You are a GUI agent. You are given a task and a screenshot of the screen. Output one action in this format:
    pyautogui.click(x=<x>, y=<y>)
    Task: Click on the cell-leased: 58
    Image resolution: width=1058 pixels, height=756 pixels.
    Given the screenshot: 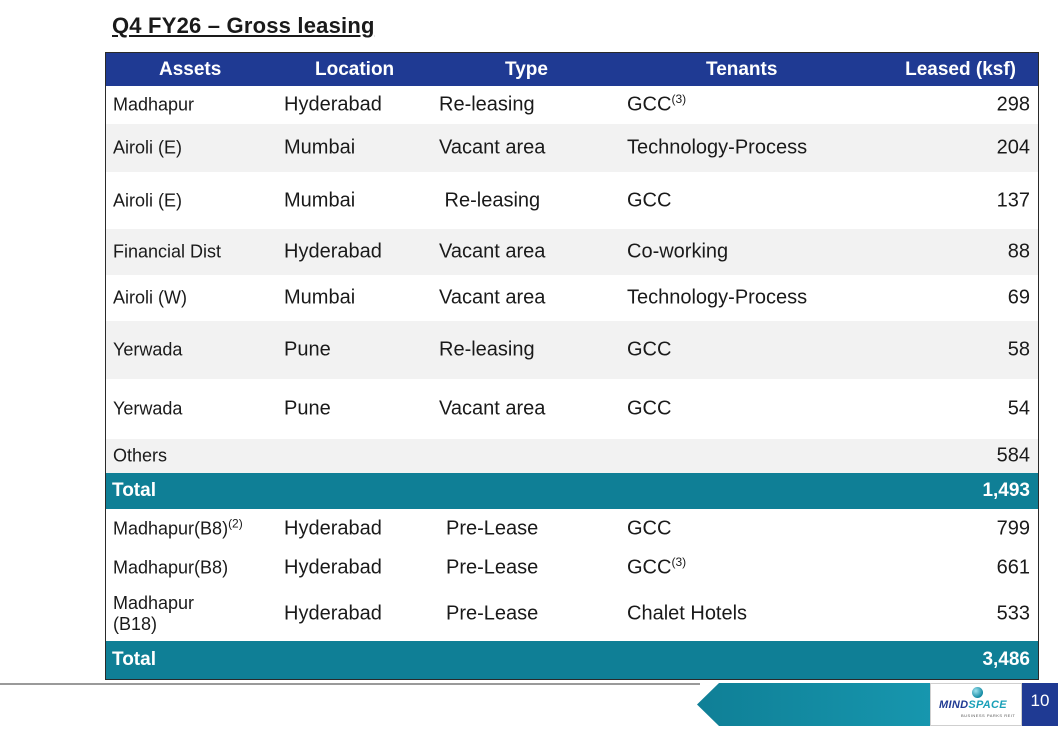 What is the action you would take?
    pyautogui.click(x=1018, y=349)
    